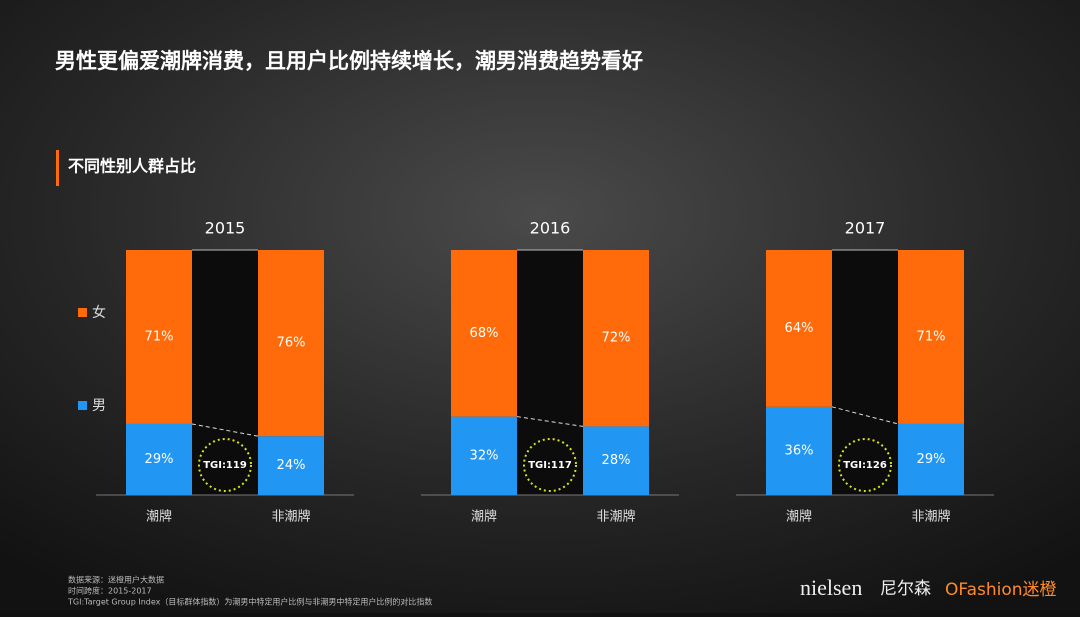  I want to click on legend-label: 男, so click(99, 406).